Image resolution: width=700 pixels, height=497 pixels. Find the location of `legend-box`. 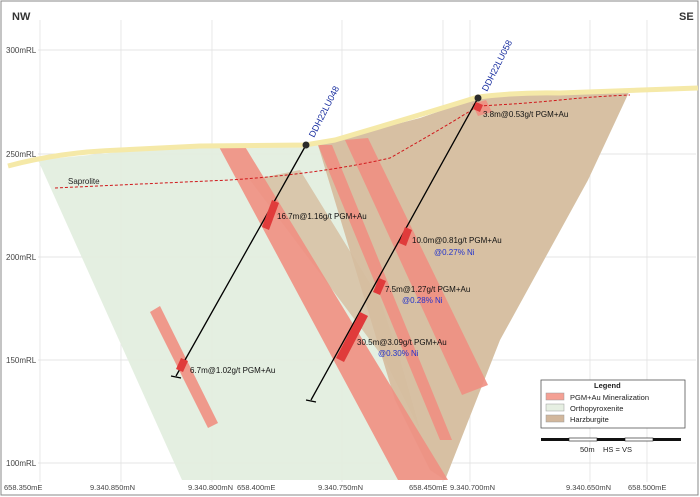

legend-box is located at coordinates (613, 404).